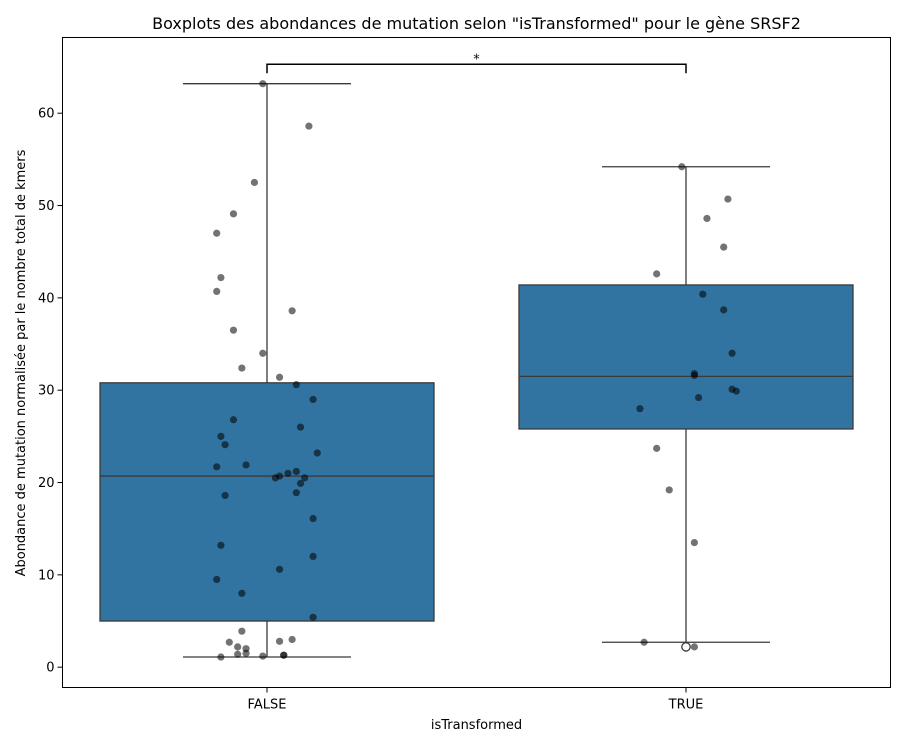  I want to click on x-tick-label: FALSE, so click(267, 705).